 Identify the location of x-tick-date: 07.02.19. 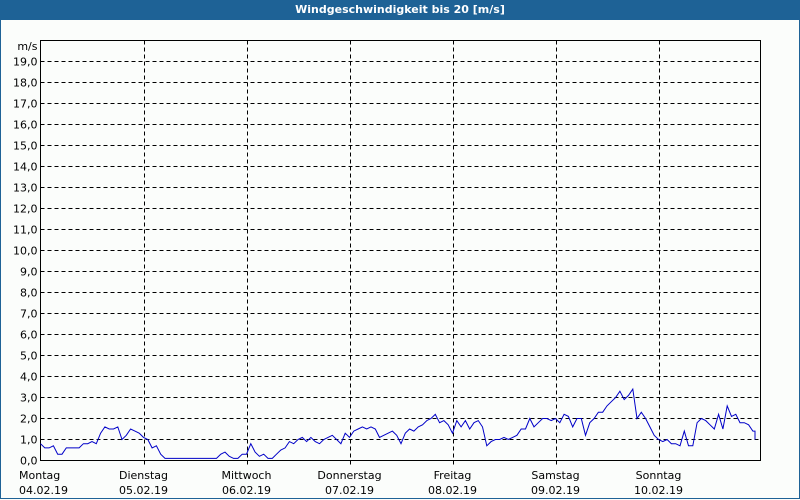
(349, 490).